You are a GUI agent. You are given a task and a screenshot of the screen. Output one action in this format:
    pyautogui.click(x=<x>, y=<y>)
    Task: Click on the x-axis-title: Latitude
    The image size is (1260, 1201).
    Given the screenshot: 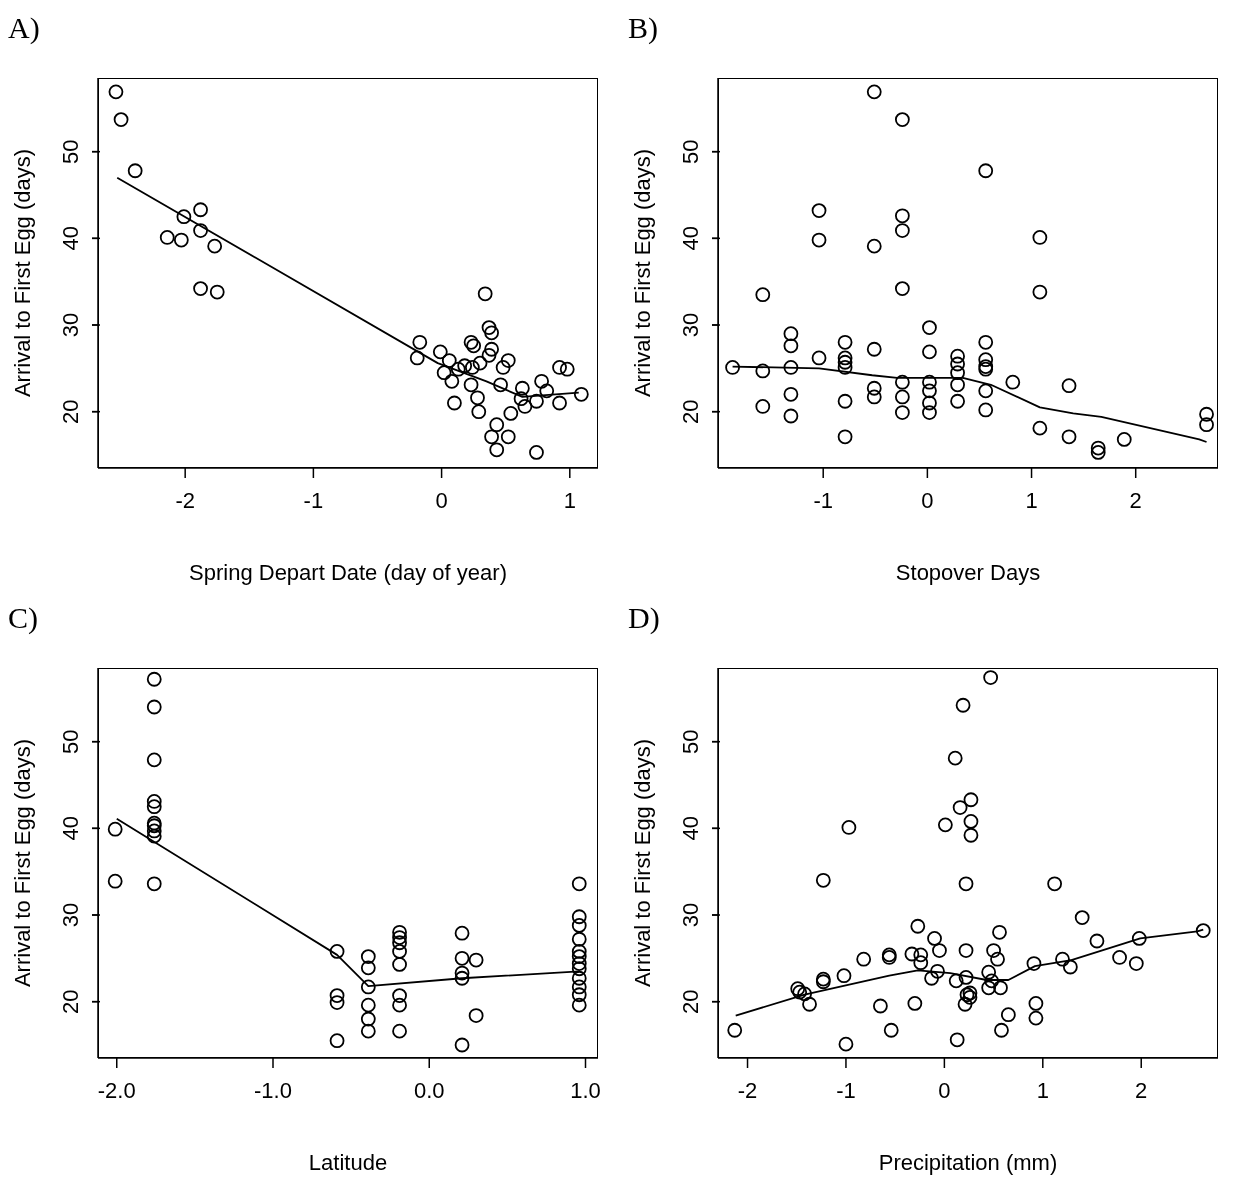 What is the action you would take?
    pyautogui.click(x=348, y=1162)
    